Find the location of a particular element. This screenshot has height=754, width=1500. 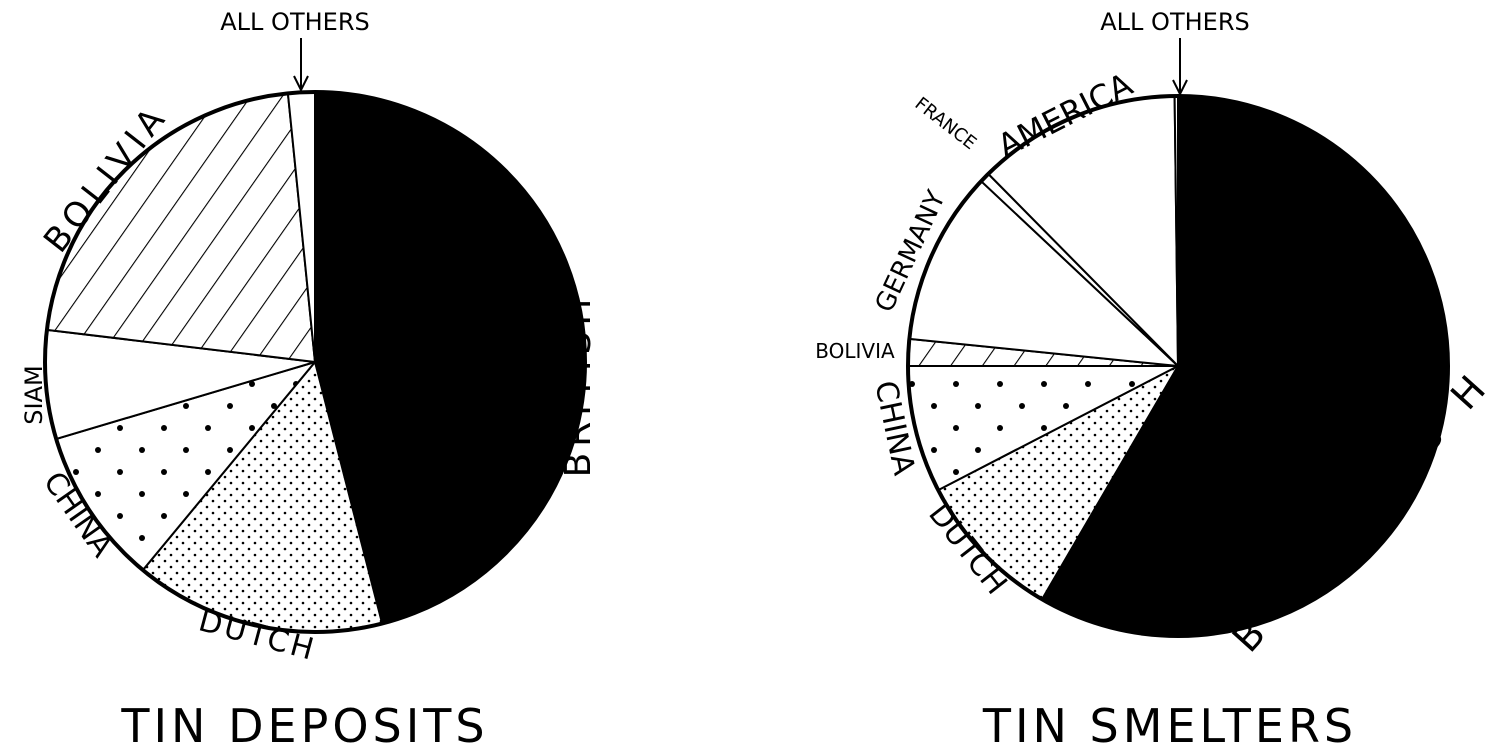

label-france: FRANCE is located at coordinates (946, 123).